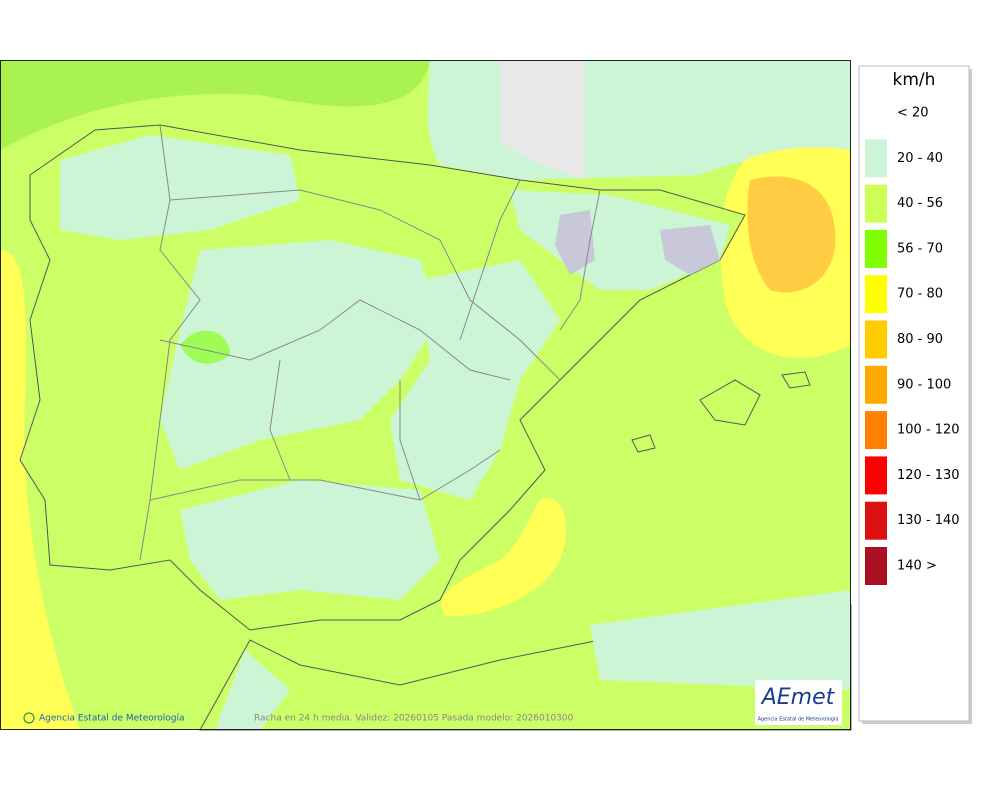 The image size is (1000, 794). I want to click on legend-label: 120 - 130, so click(928, 475).